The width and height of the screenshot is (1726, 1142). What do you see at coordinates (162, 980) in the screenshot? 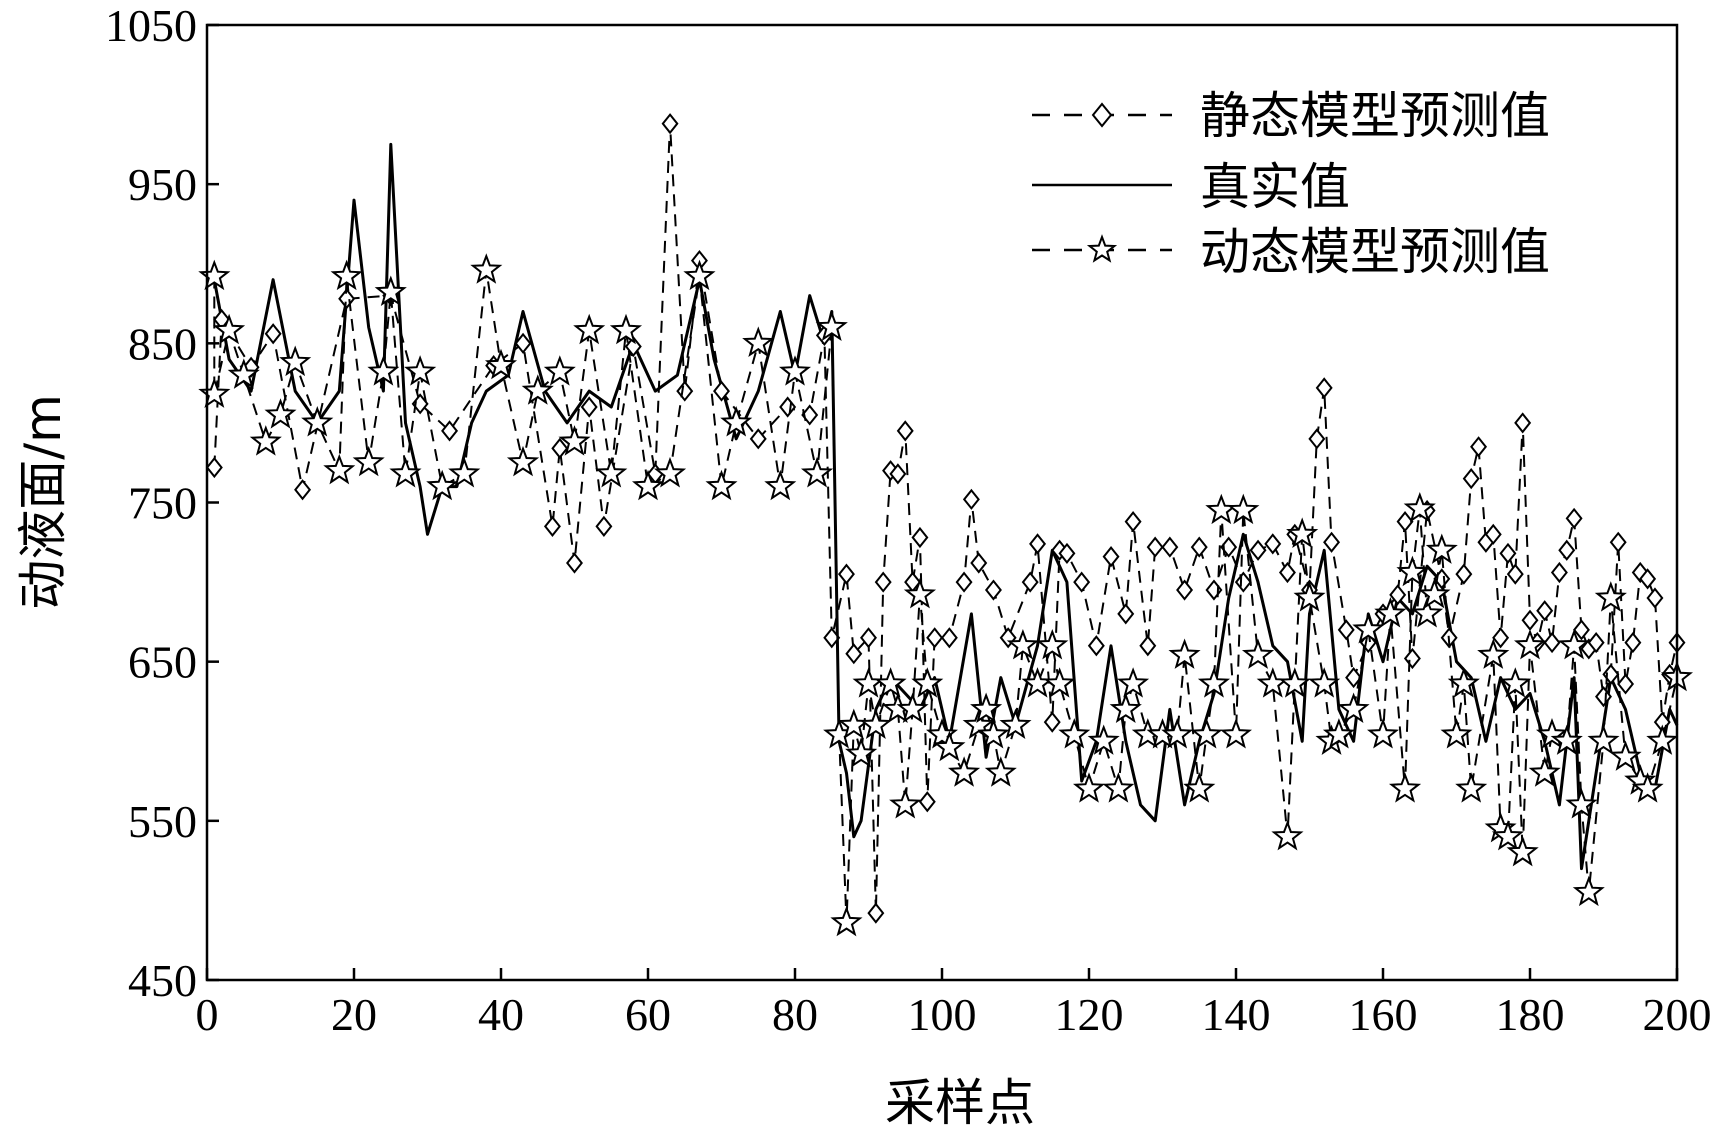
I see `y-tick-label-450: 450` at bounding box center [162, 980].